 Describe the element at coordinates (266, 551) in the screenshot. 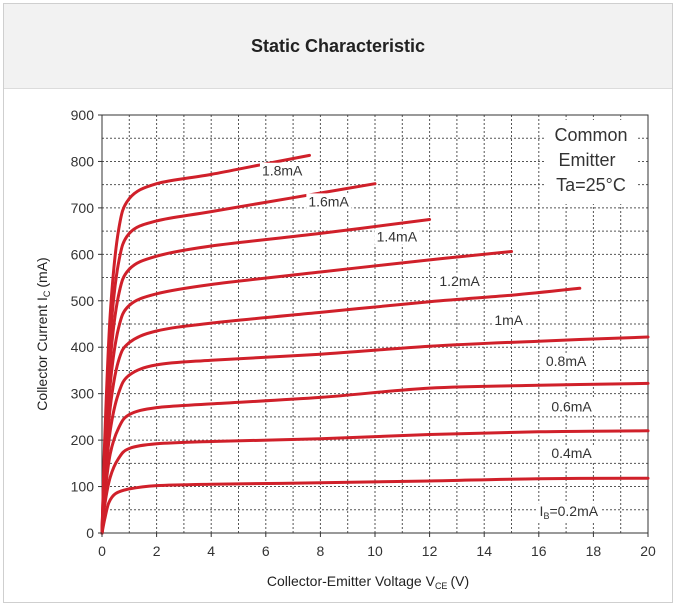

I see `x-tick-label: 6` at that location.